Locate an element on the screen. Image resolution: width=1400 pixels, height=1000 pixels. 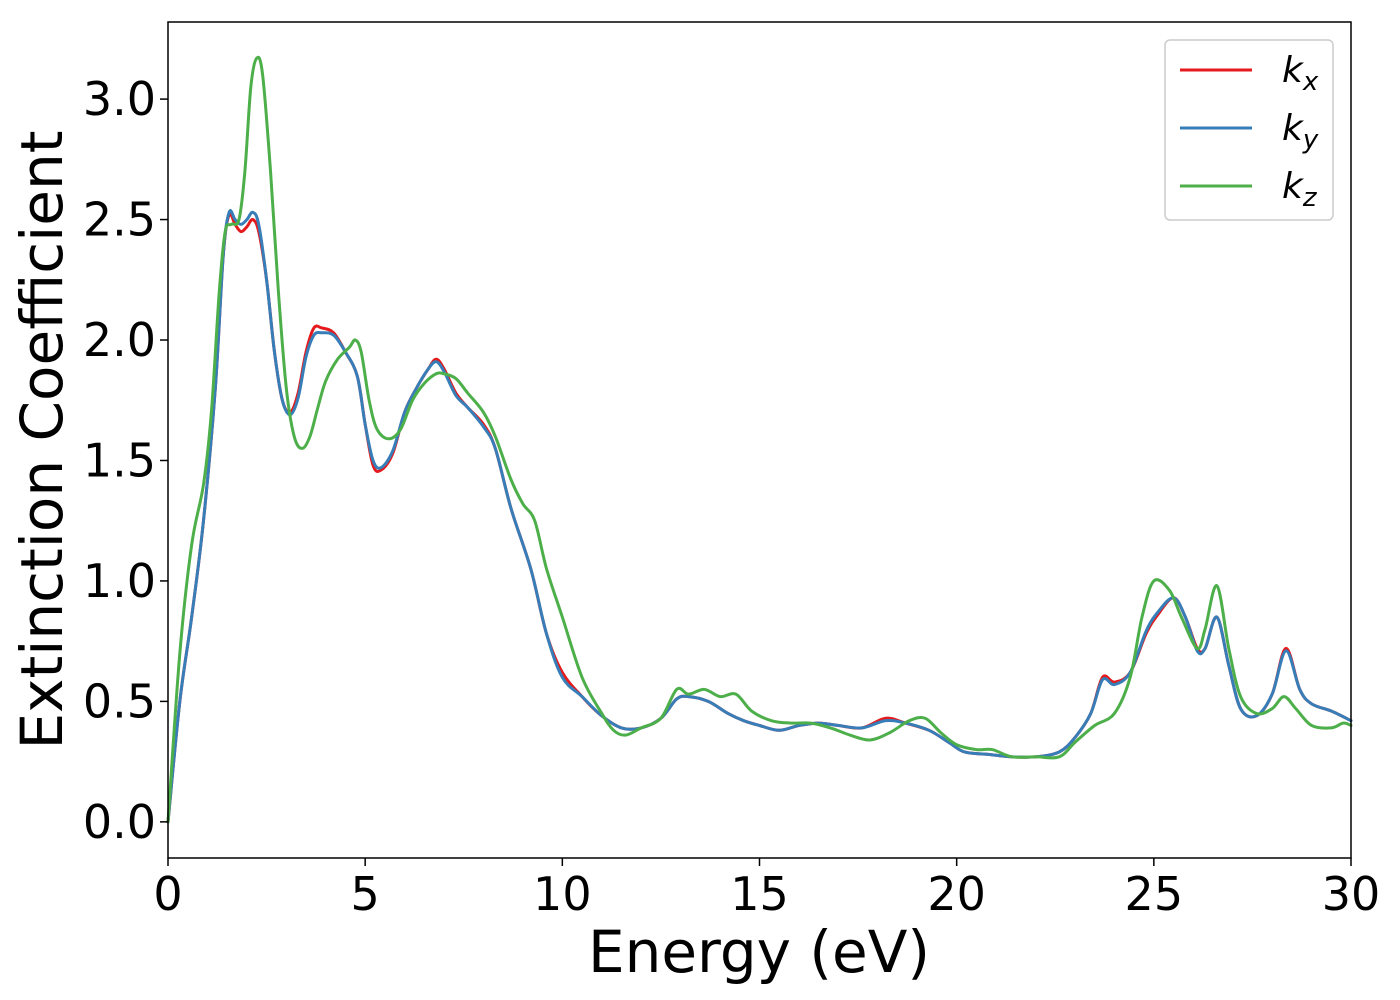
y-axis-title: Extinction Coefficient is located at coordinates (42, 440).